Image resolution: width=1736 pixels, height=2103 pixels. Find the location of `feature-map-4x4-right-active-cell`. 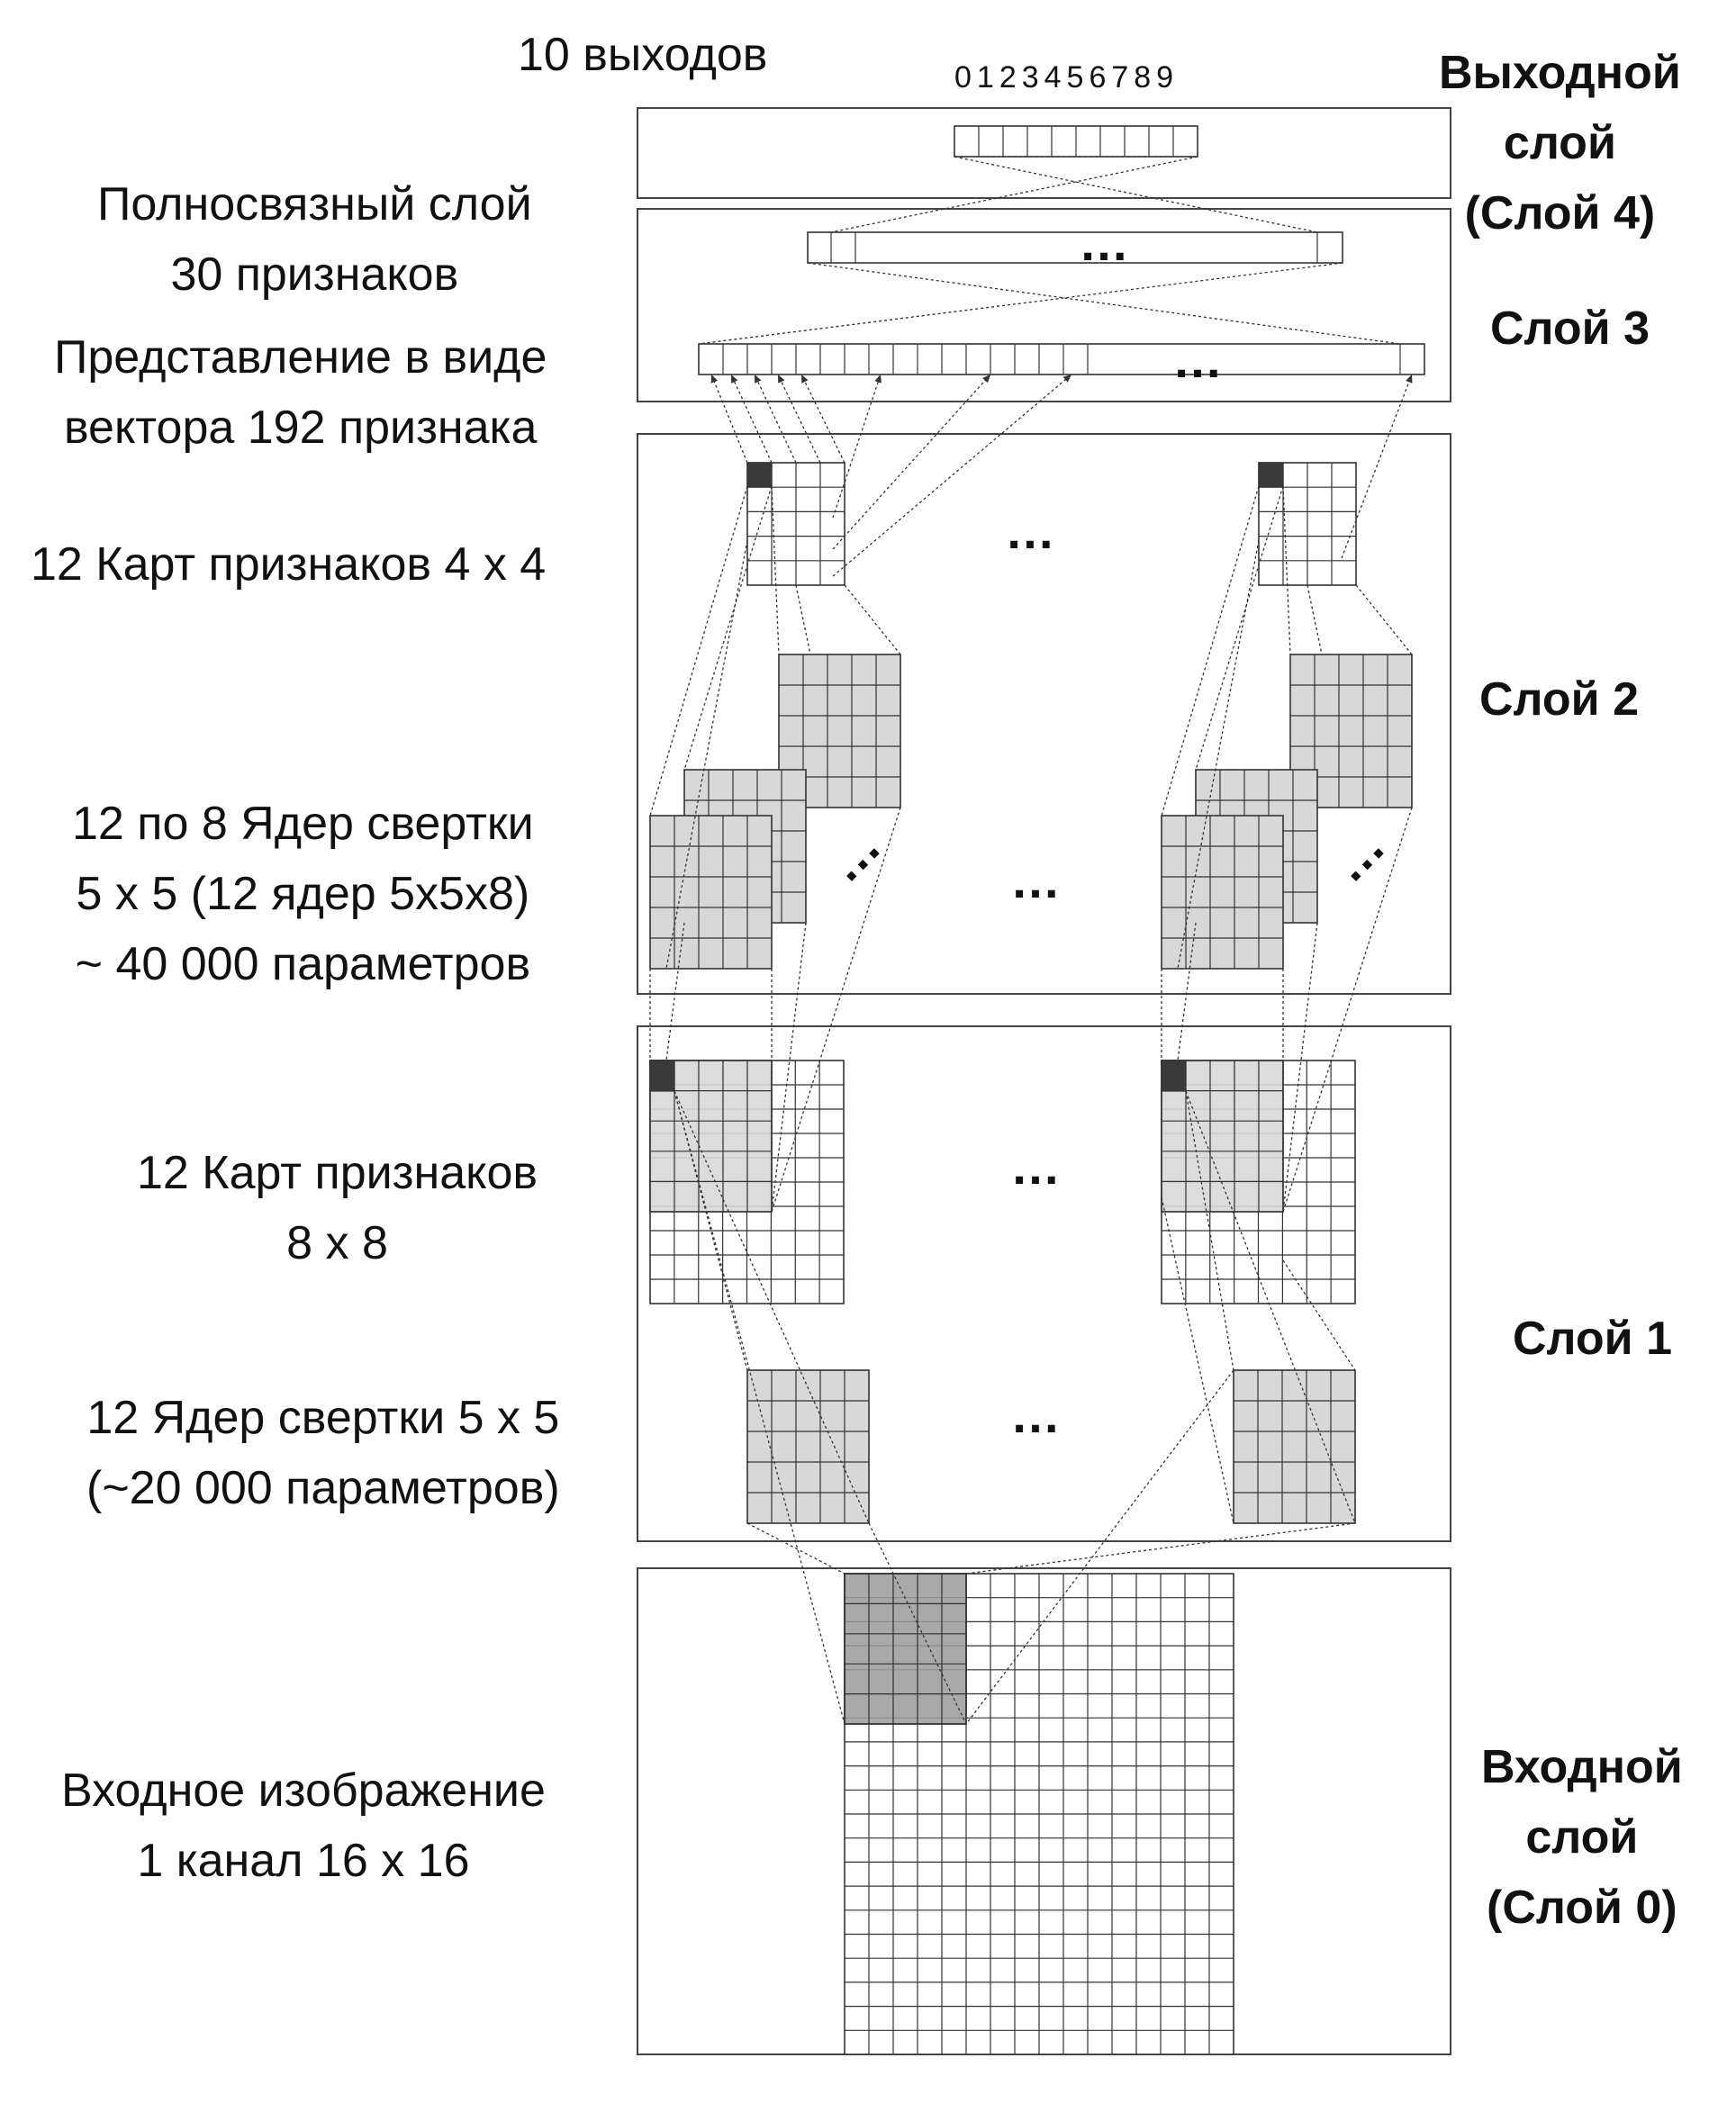

feature-map-4x4-right-active-cell is located at coordinates (1271, 475).